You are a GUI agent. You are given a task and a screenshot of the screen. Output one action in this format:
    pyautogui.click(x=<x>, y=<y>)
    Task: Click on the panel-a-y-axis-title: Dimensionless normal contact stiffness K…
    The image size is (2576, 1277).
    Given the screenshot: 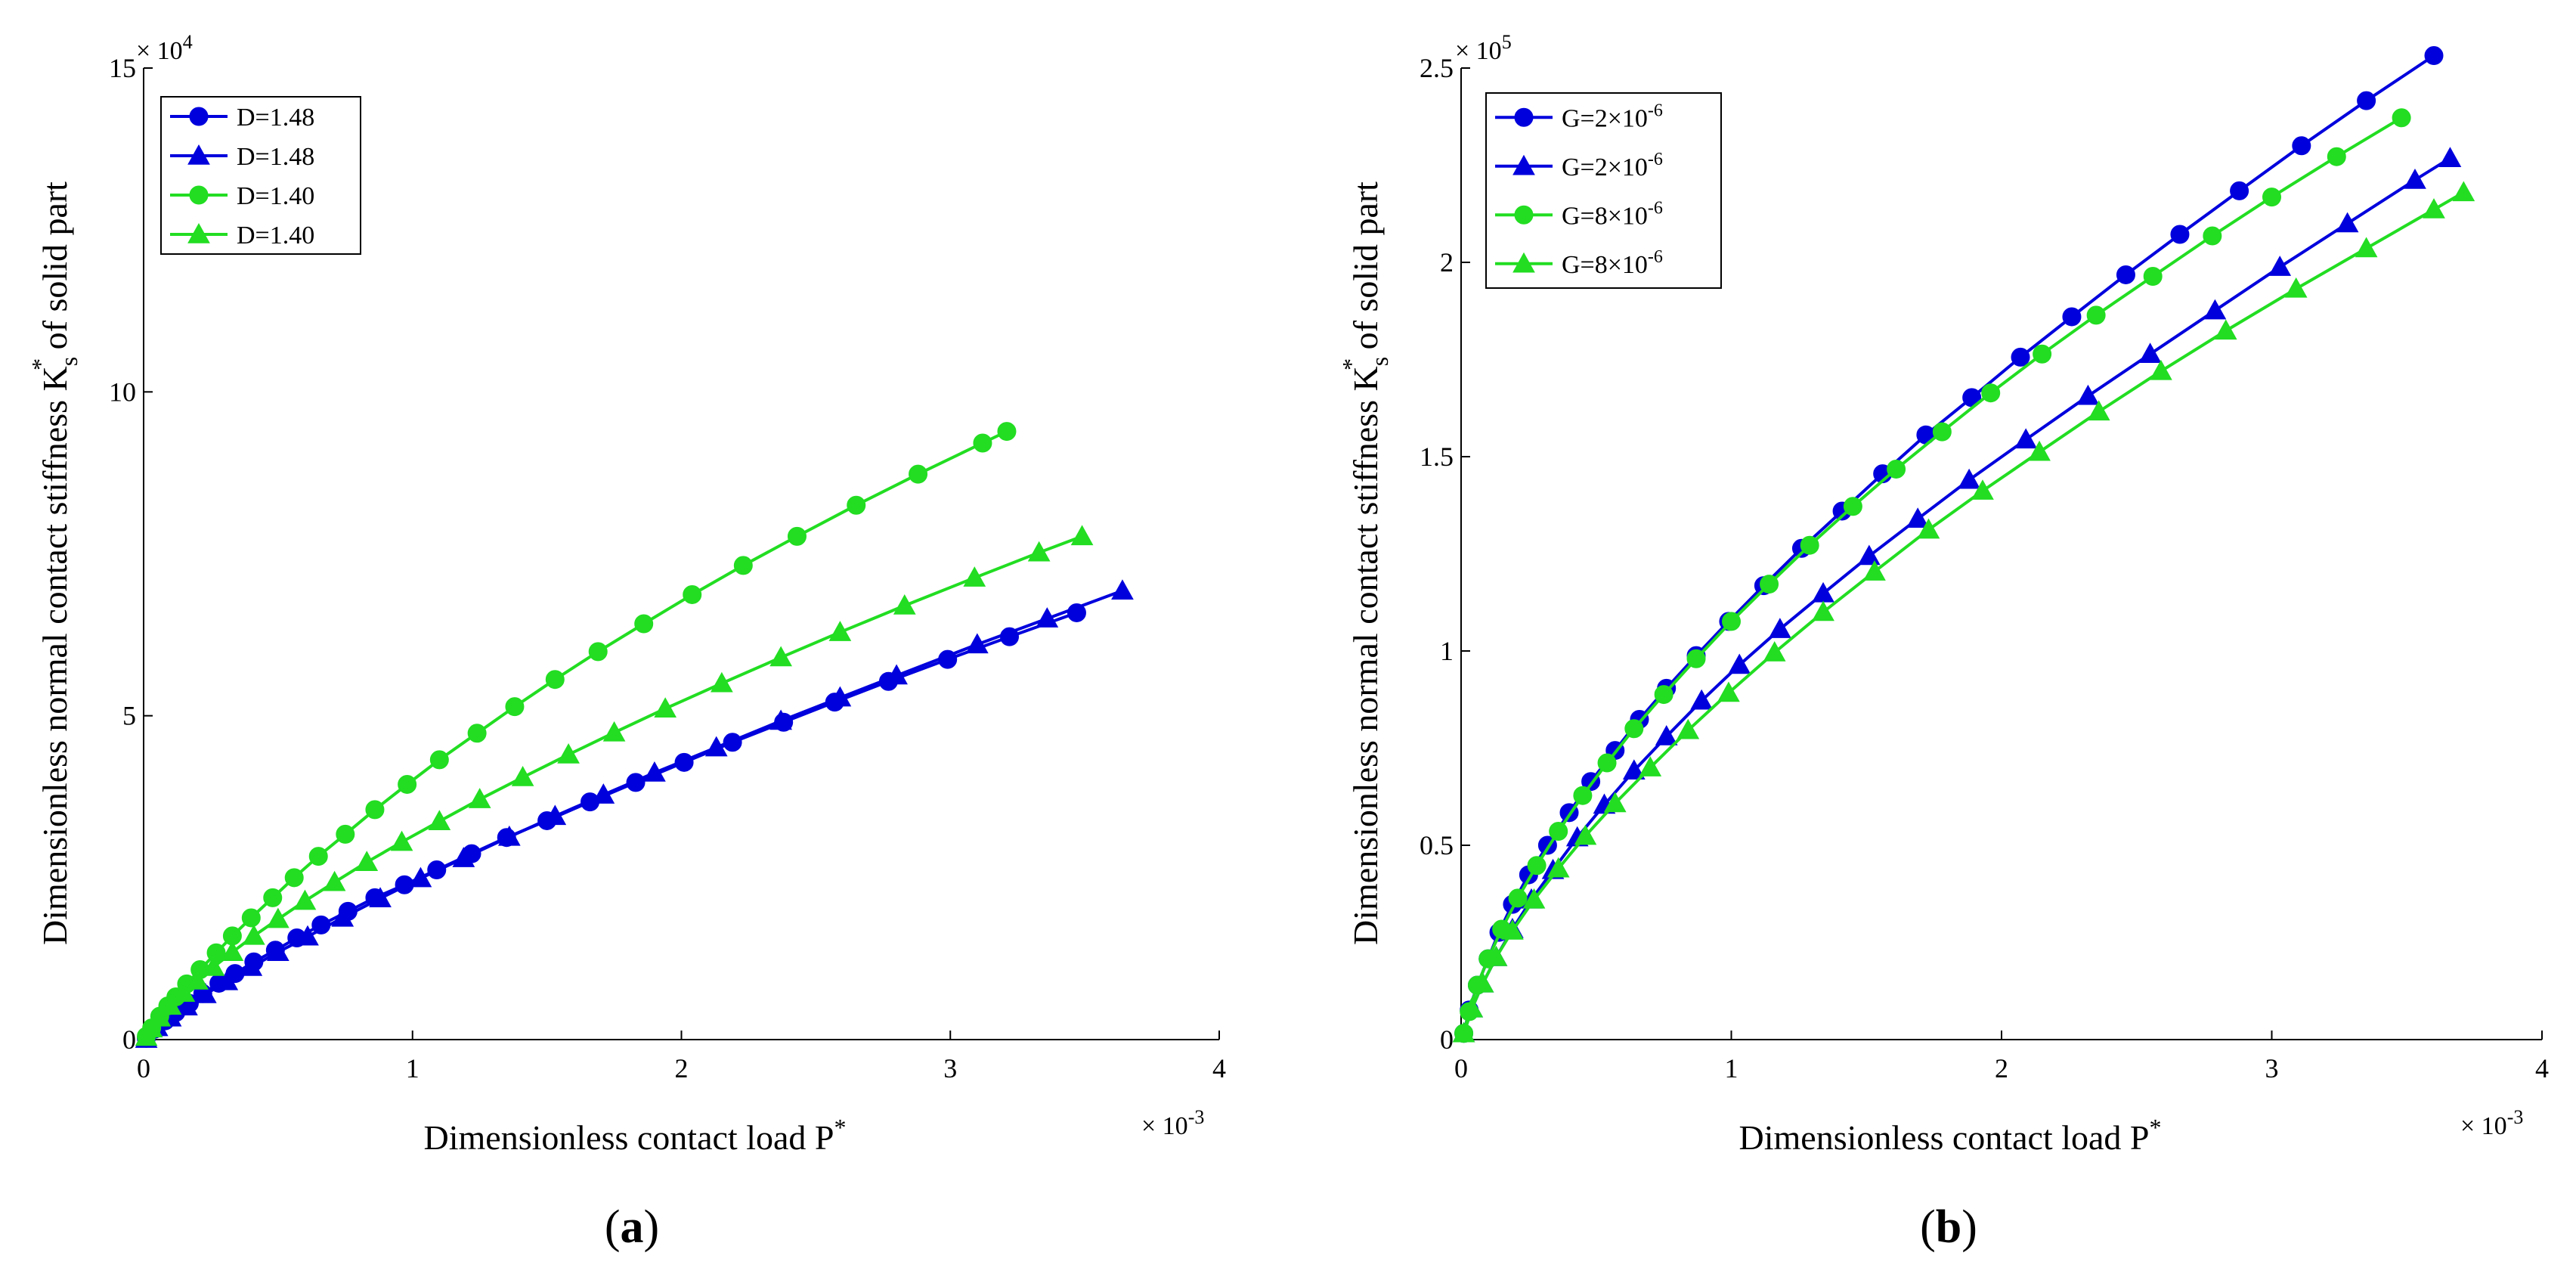 What is the action you would take?
    pyautogui.click(x=54, y=563)
    